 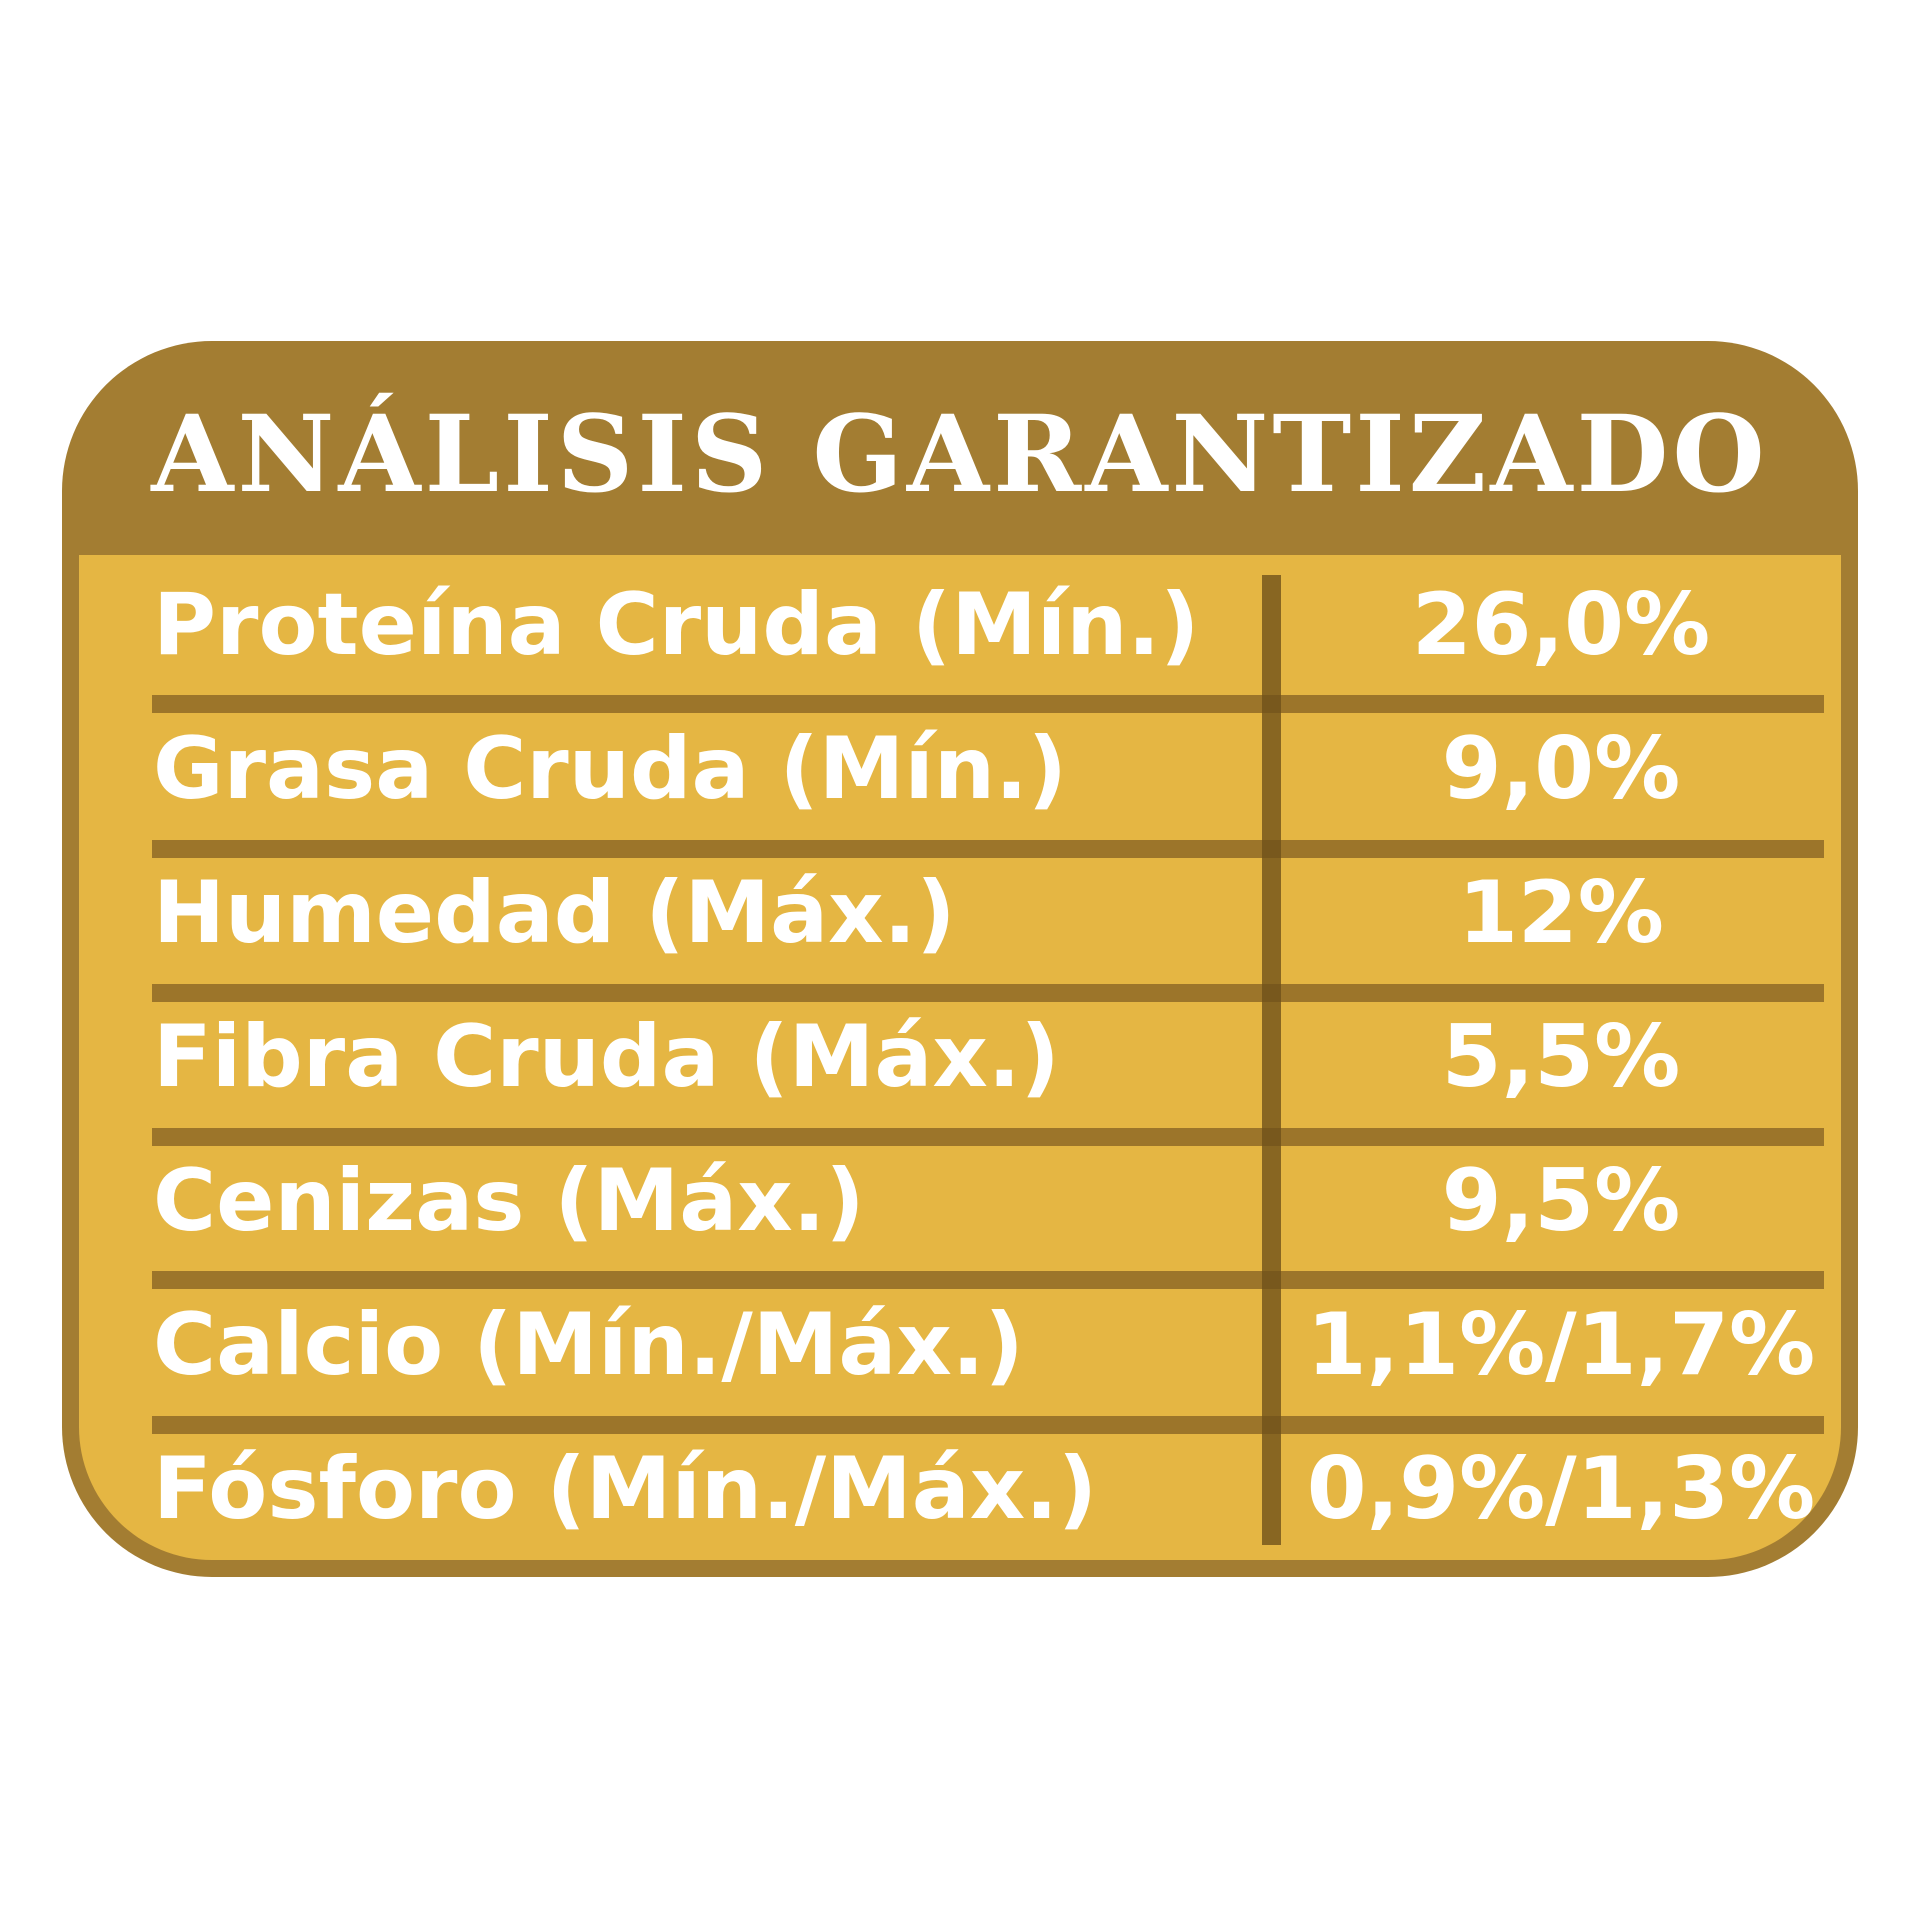 I want to click on table-row: Fibra Cruda (Máx.) 5,5%, so click(x=960, y=1057).